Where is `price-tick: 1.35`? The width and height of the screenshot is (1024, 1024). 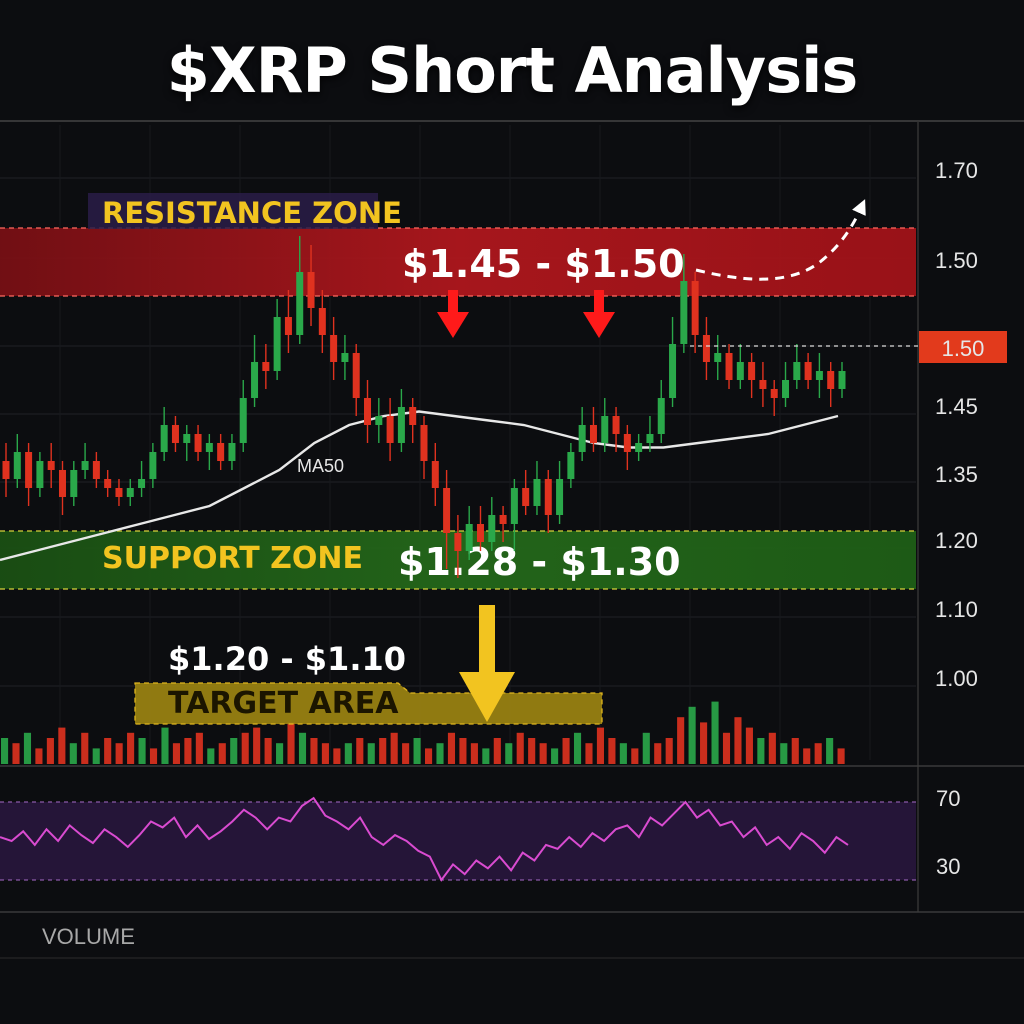
price-tick: 1.35 is located at coordinates (956, 474).